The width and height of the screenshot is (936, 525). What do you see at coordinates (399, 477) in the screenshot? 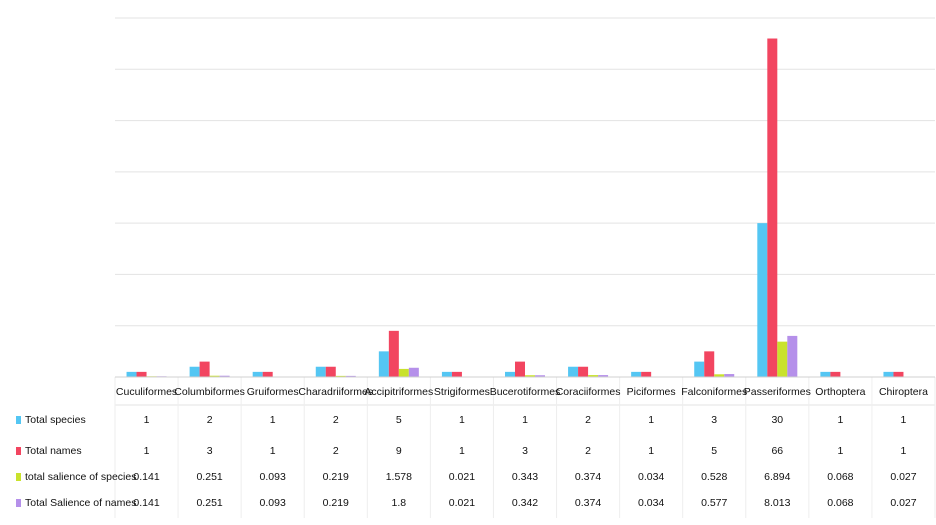
I see `table-cell: 1.578` at bounding box center [399, 477].